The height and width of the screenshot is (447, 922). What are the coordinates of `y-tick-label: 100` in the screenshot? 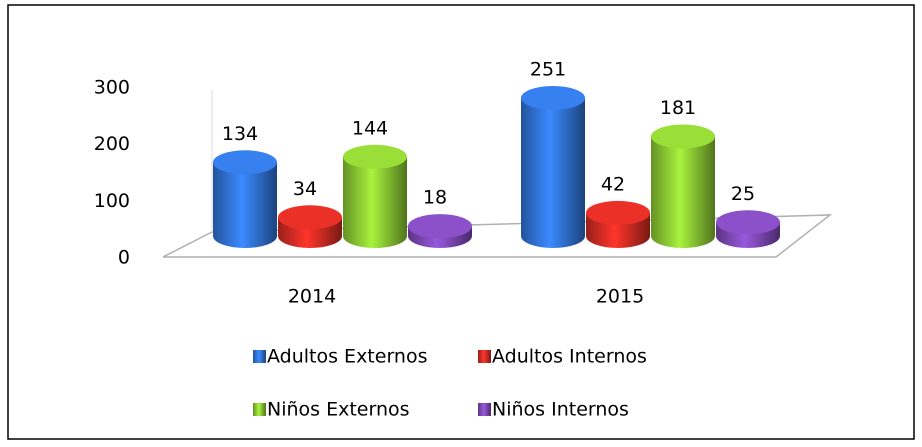 It's located at (112, 201).